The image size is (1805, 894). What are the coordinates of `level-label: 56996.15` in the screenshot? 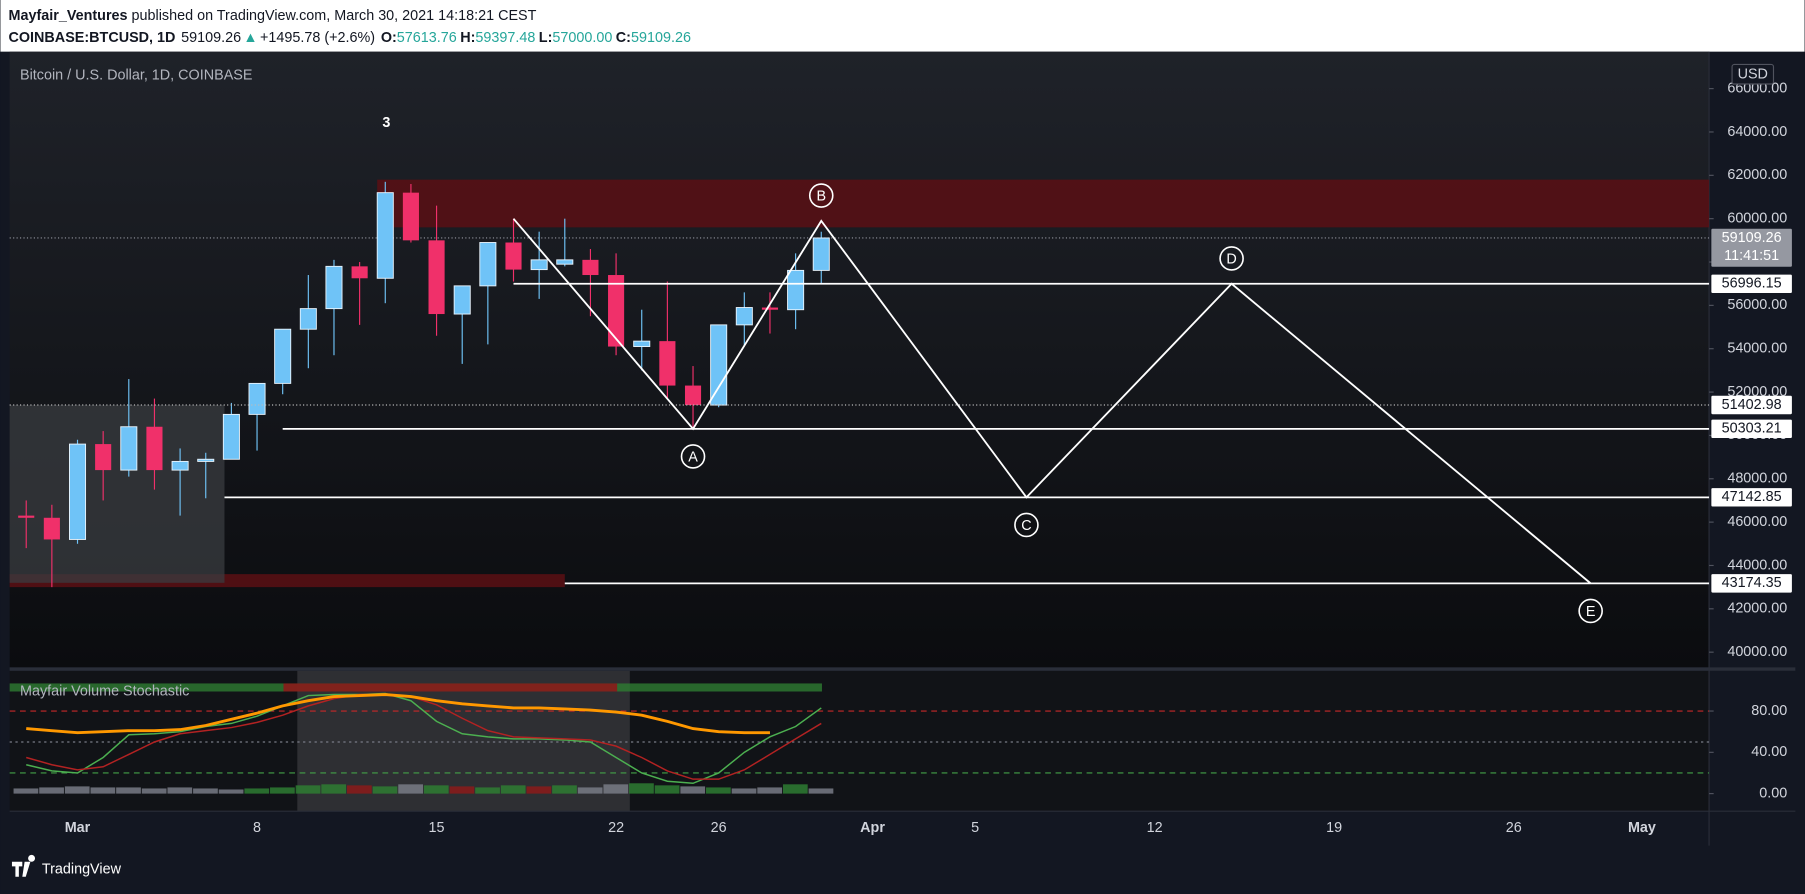 It's located at (1752, 284).